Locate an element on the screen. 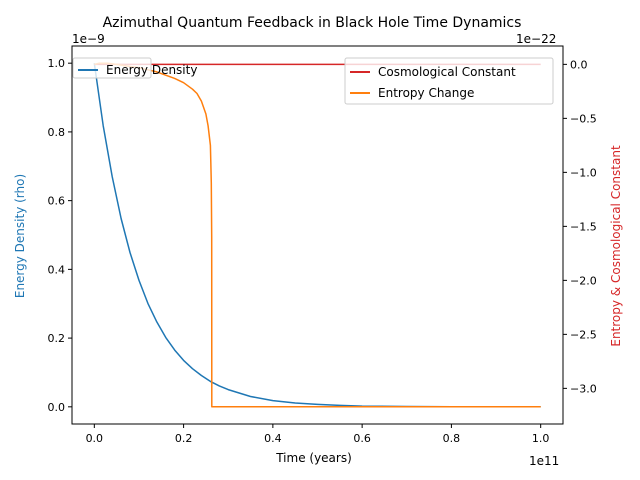 The image size is (640, 480). y-right-tick-label: −0.5 is located at coordinates (583, 118).